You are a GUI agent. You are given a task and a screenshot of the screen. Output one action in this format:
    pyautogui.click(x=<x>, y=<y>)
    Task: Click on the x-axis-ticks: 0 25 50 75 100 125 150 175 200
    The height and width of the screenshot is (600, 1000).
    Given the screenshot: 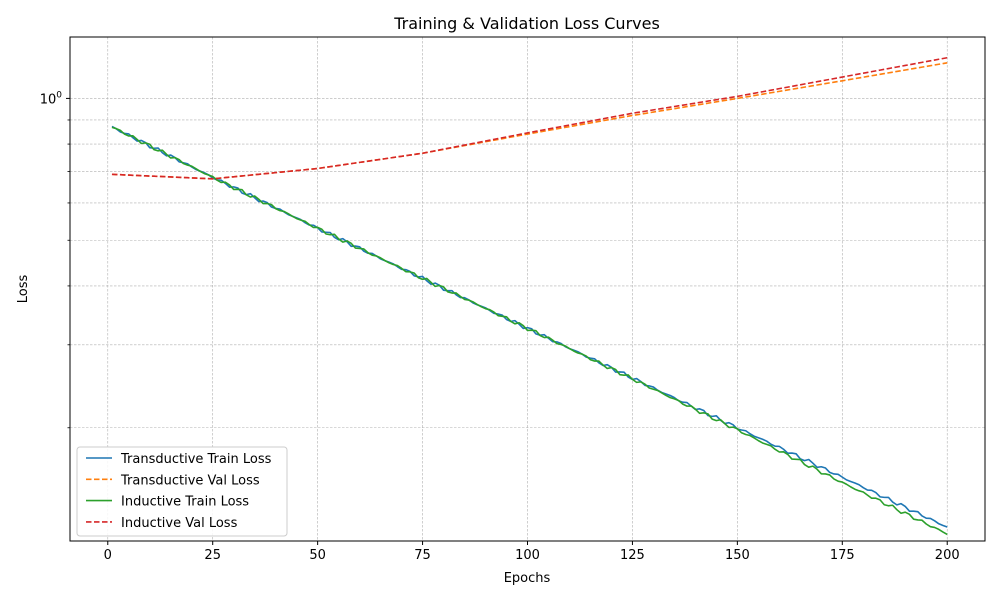 What is the action you would take?
    pyautogui.click(x=532, y=552)
    